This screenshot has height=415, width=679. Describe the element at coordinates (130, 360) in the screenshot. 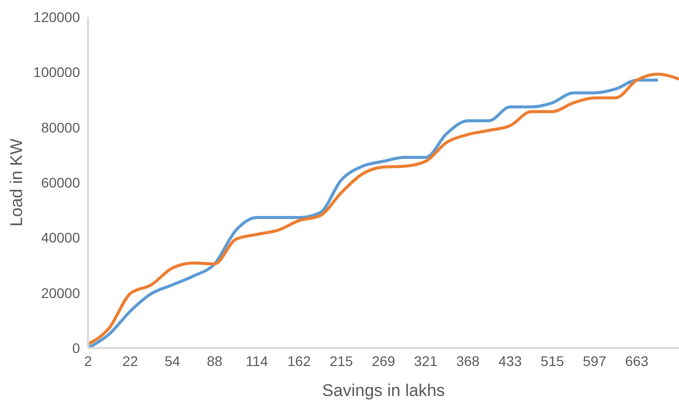

I see `x-tick-label: 22` at that location.